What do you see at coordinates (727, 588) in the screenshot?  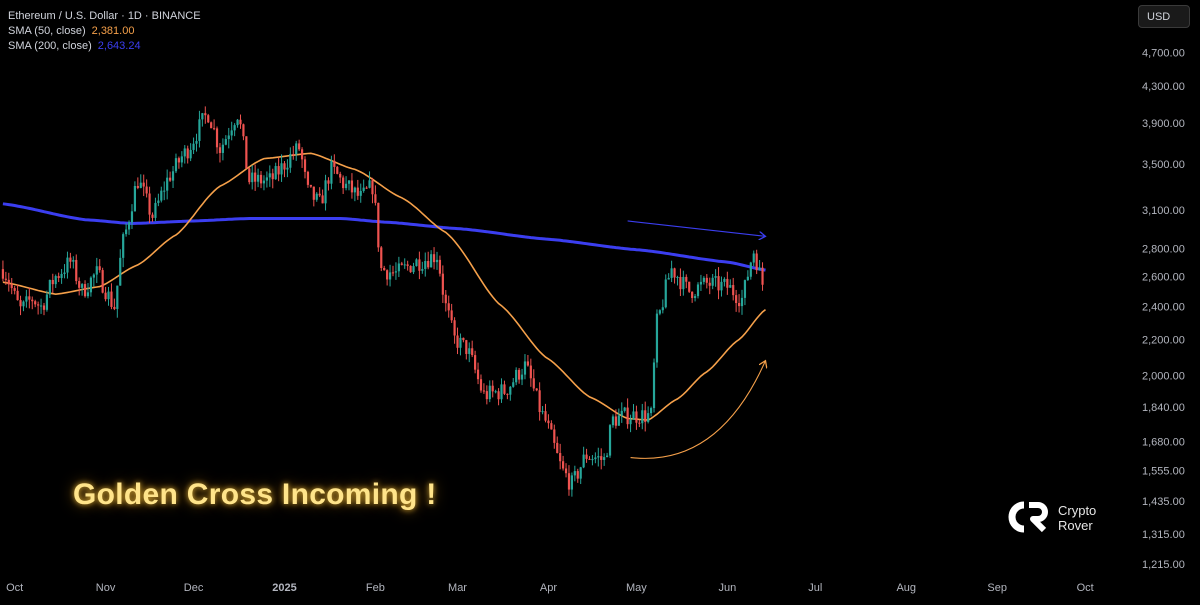 I see `x-tick-label: Jun` at bounding box center [727, 588].